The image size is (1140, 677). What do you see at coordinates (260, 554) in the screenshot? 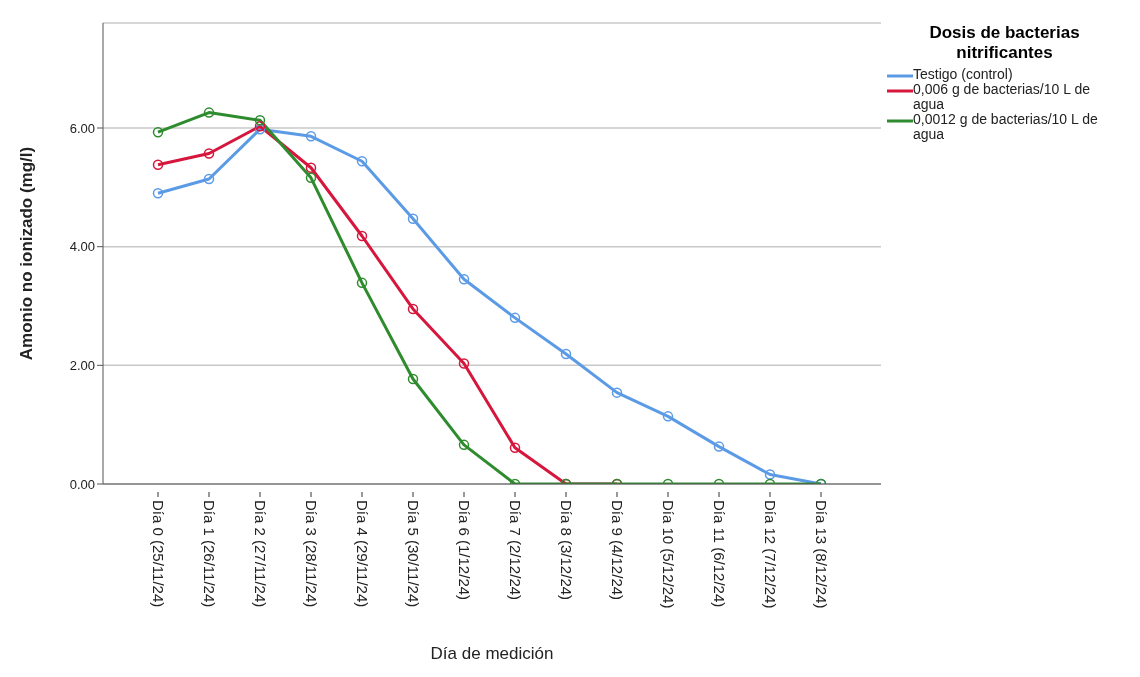
I see `x-tick-label: Día 2 (27/11/24)` at bounding box center [260, 554].